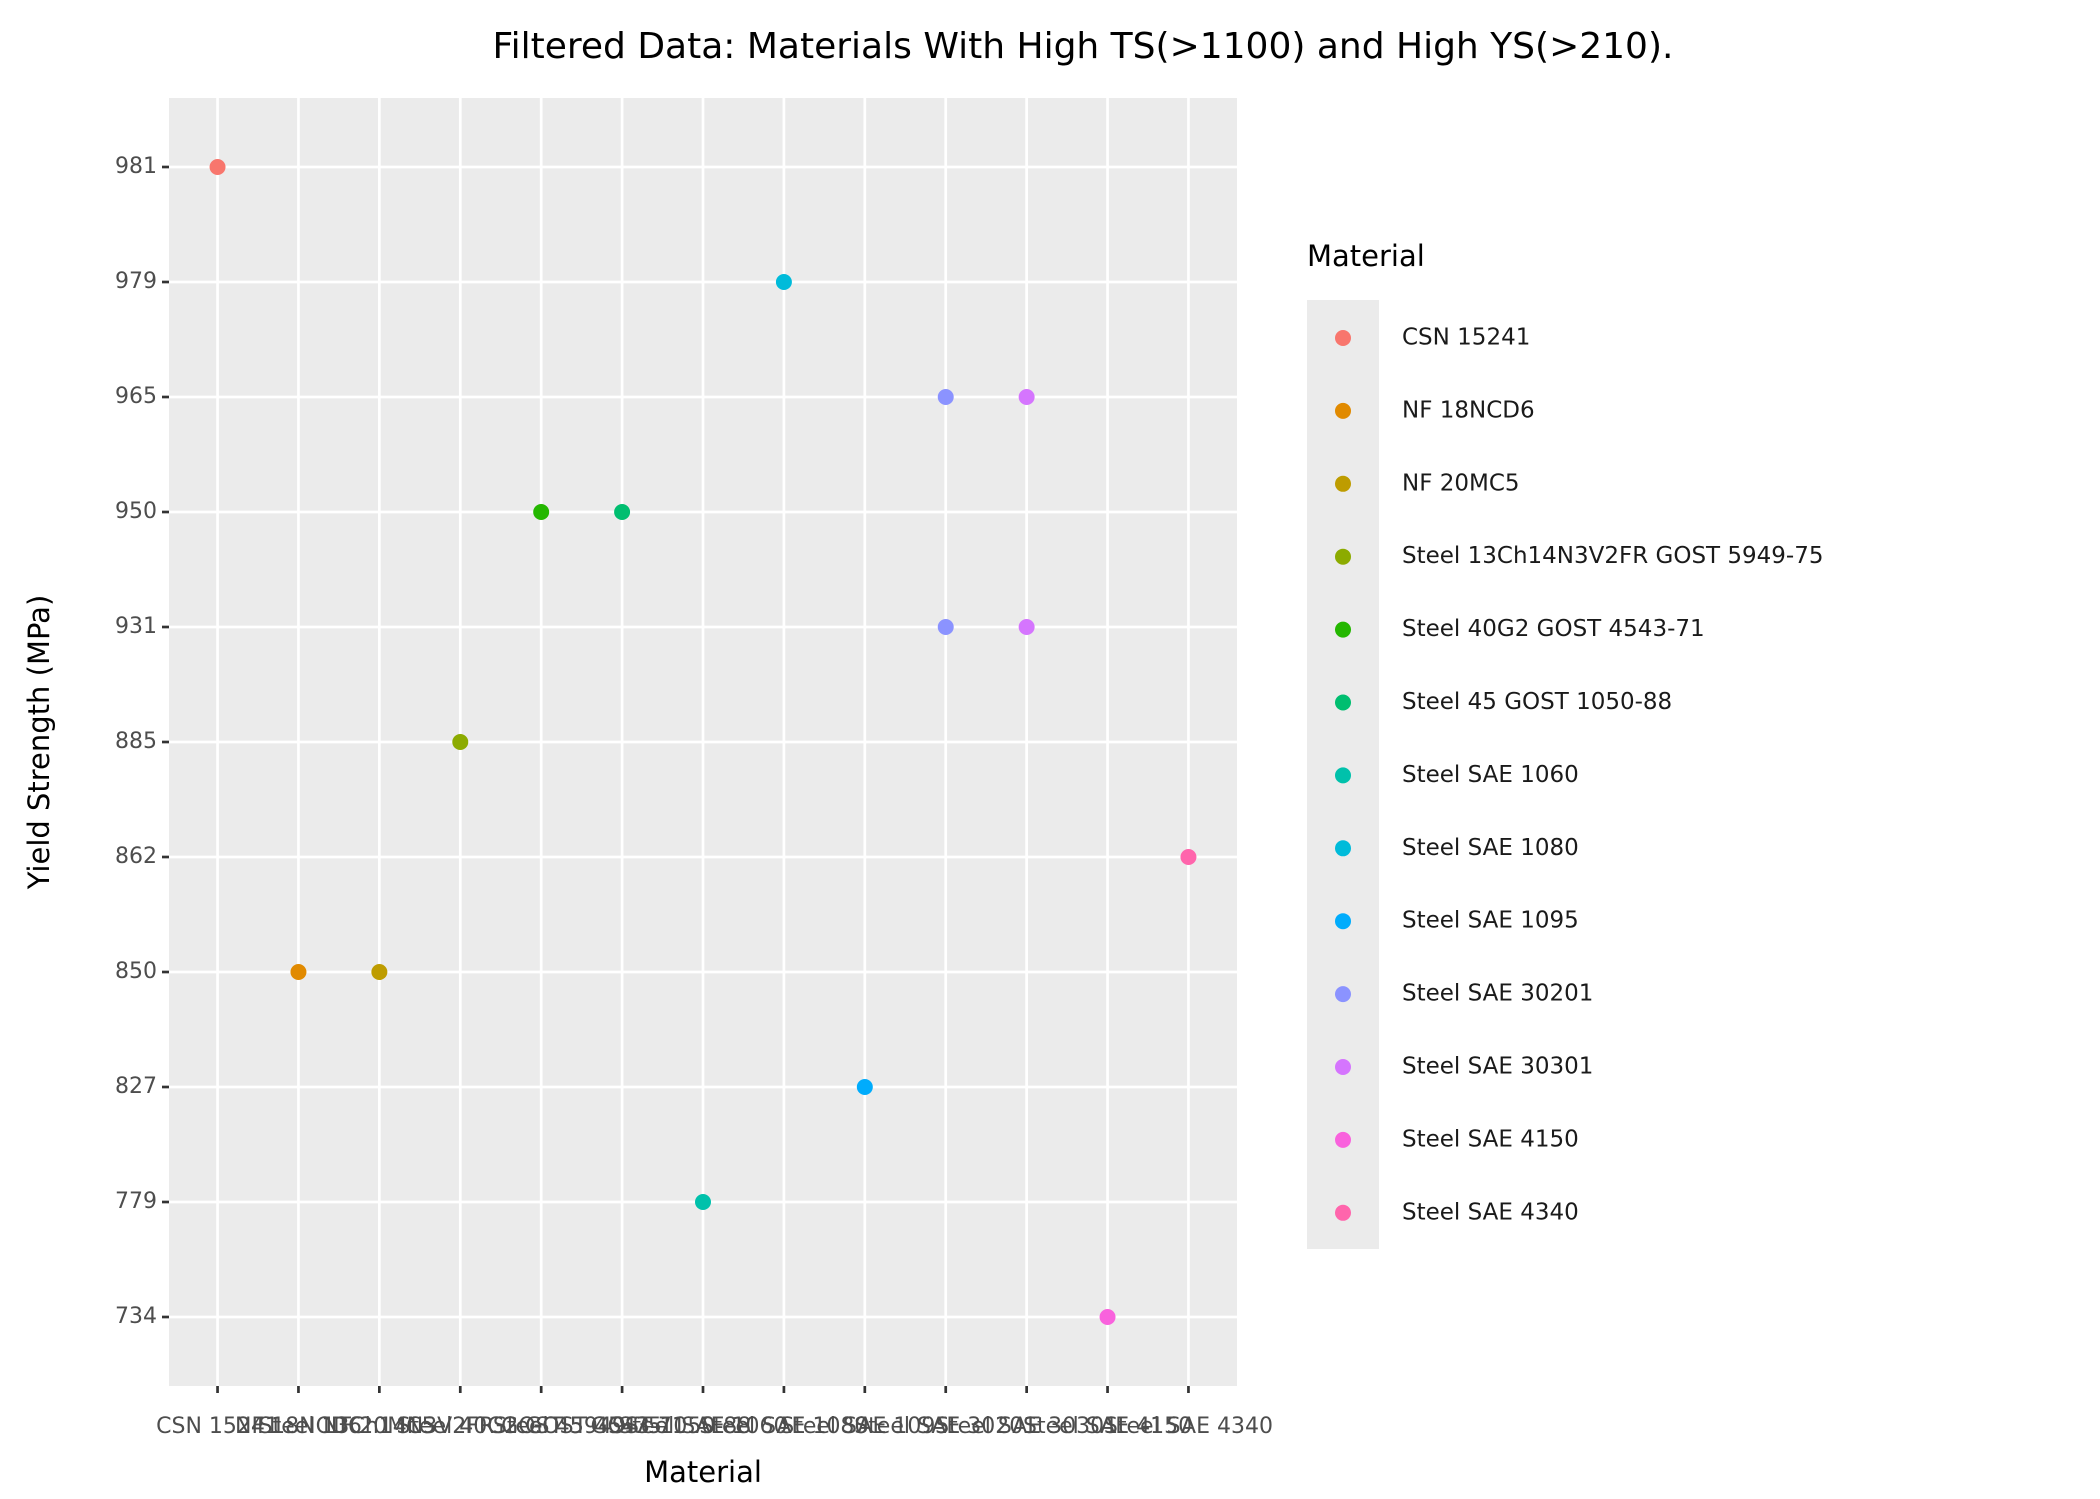 This screenshot has height=1499, width=2100. Describe the element at coordinates (1366, 256) in the screenshot. I see `legend-title: Material` at that location.